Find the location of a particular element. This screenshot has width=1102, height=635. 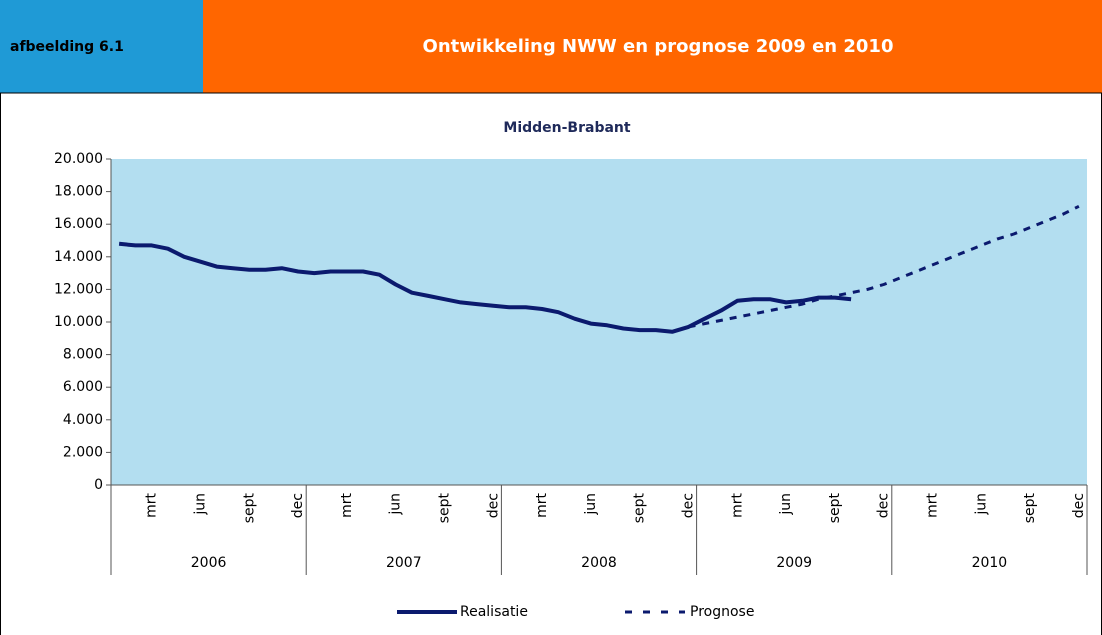

y-tick-label: 4.000 is located at coordinates (83, 420).